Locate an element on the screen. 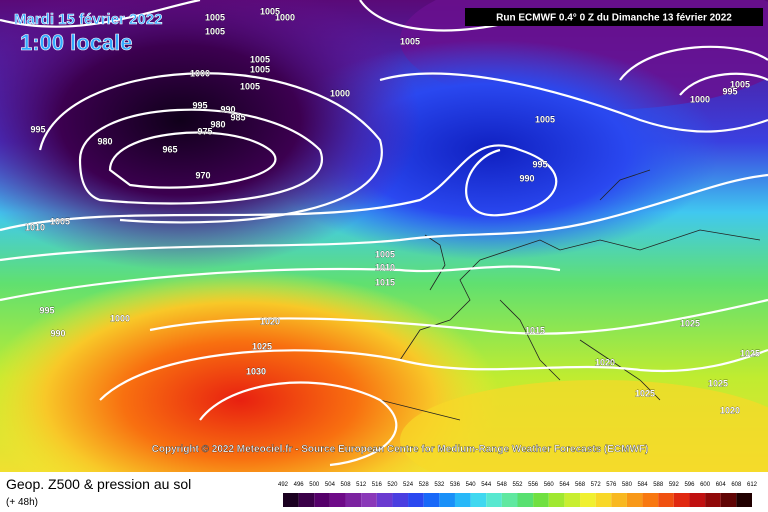 This screenshot has height=512, width=768. isobar-label: 985 is located at coordinates (237, 117).